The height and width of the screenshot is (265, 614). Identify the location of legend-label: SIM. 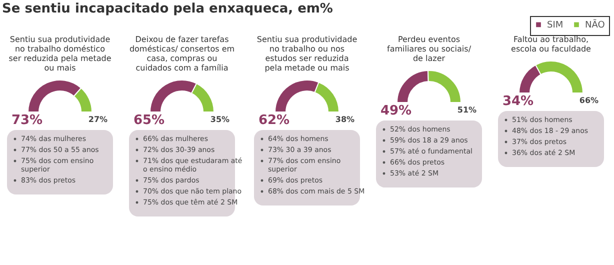
(555, 25).